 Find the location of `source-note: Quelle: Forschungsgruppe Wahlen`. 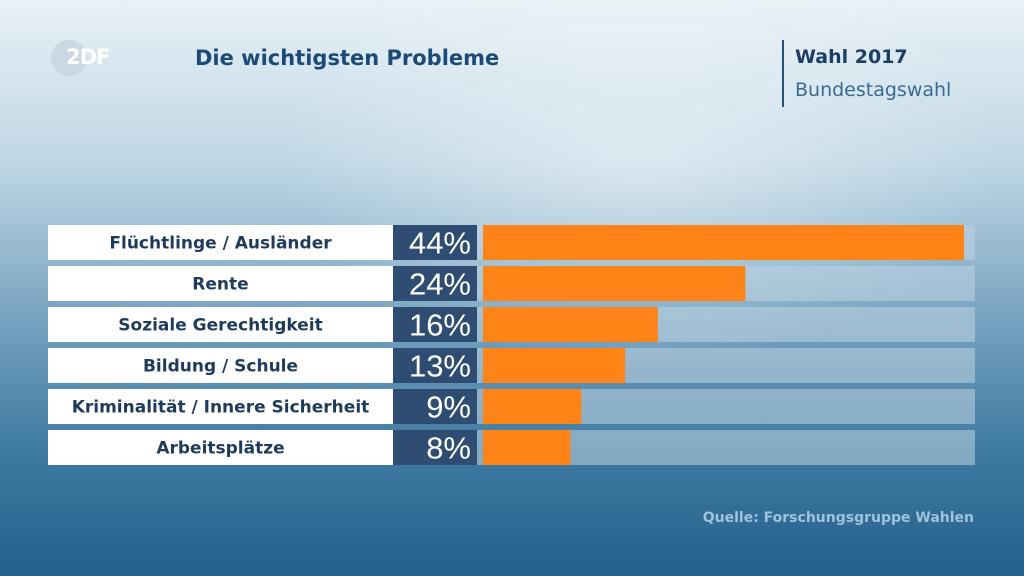

source-note: Quelle: Forschungsgruppe Wahlen is located at coordinates (838, 518).